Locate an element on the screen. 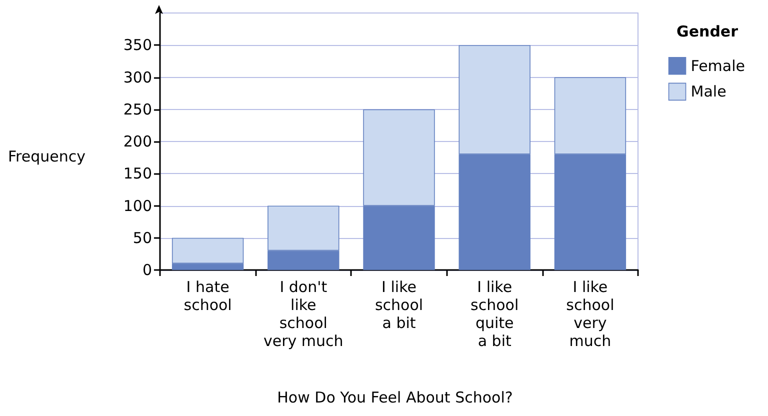  y-tick-label: 100 is located at coordinates (137, 205).